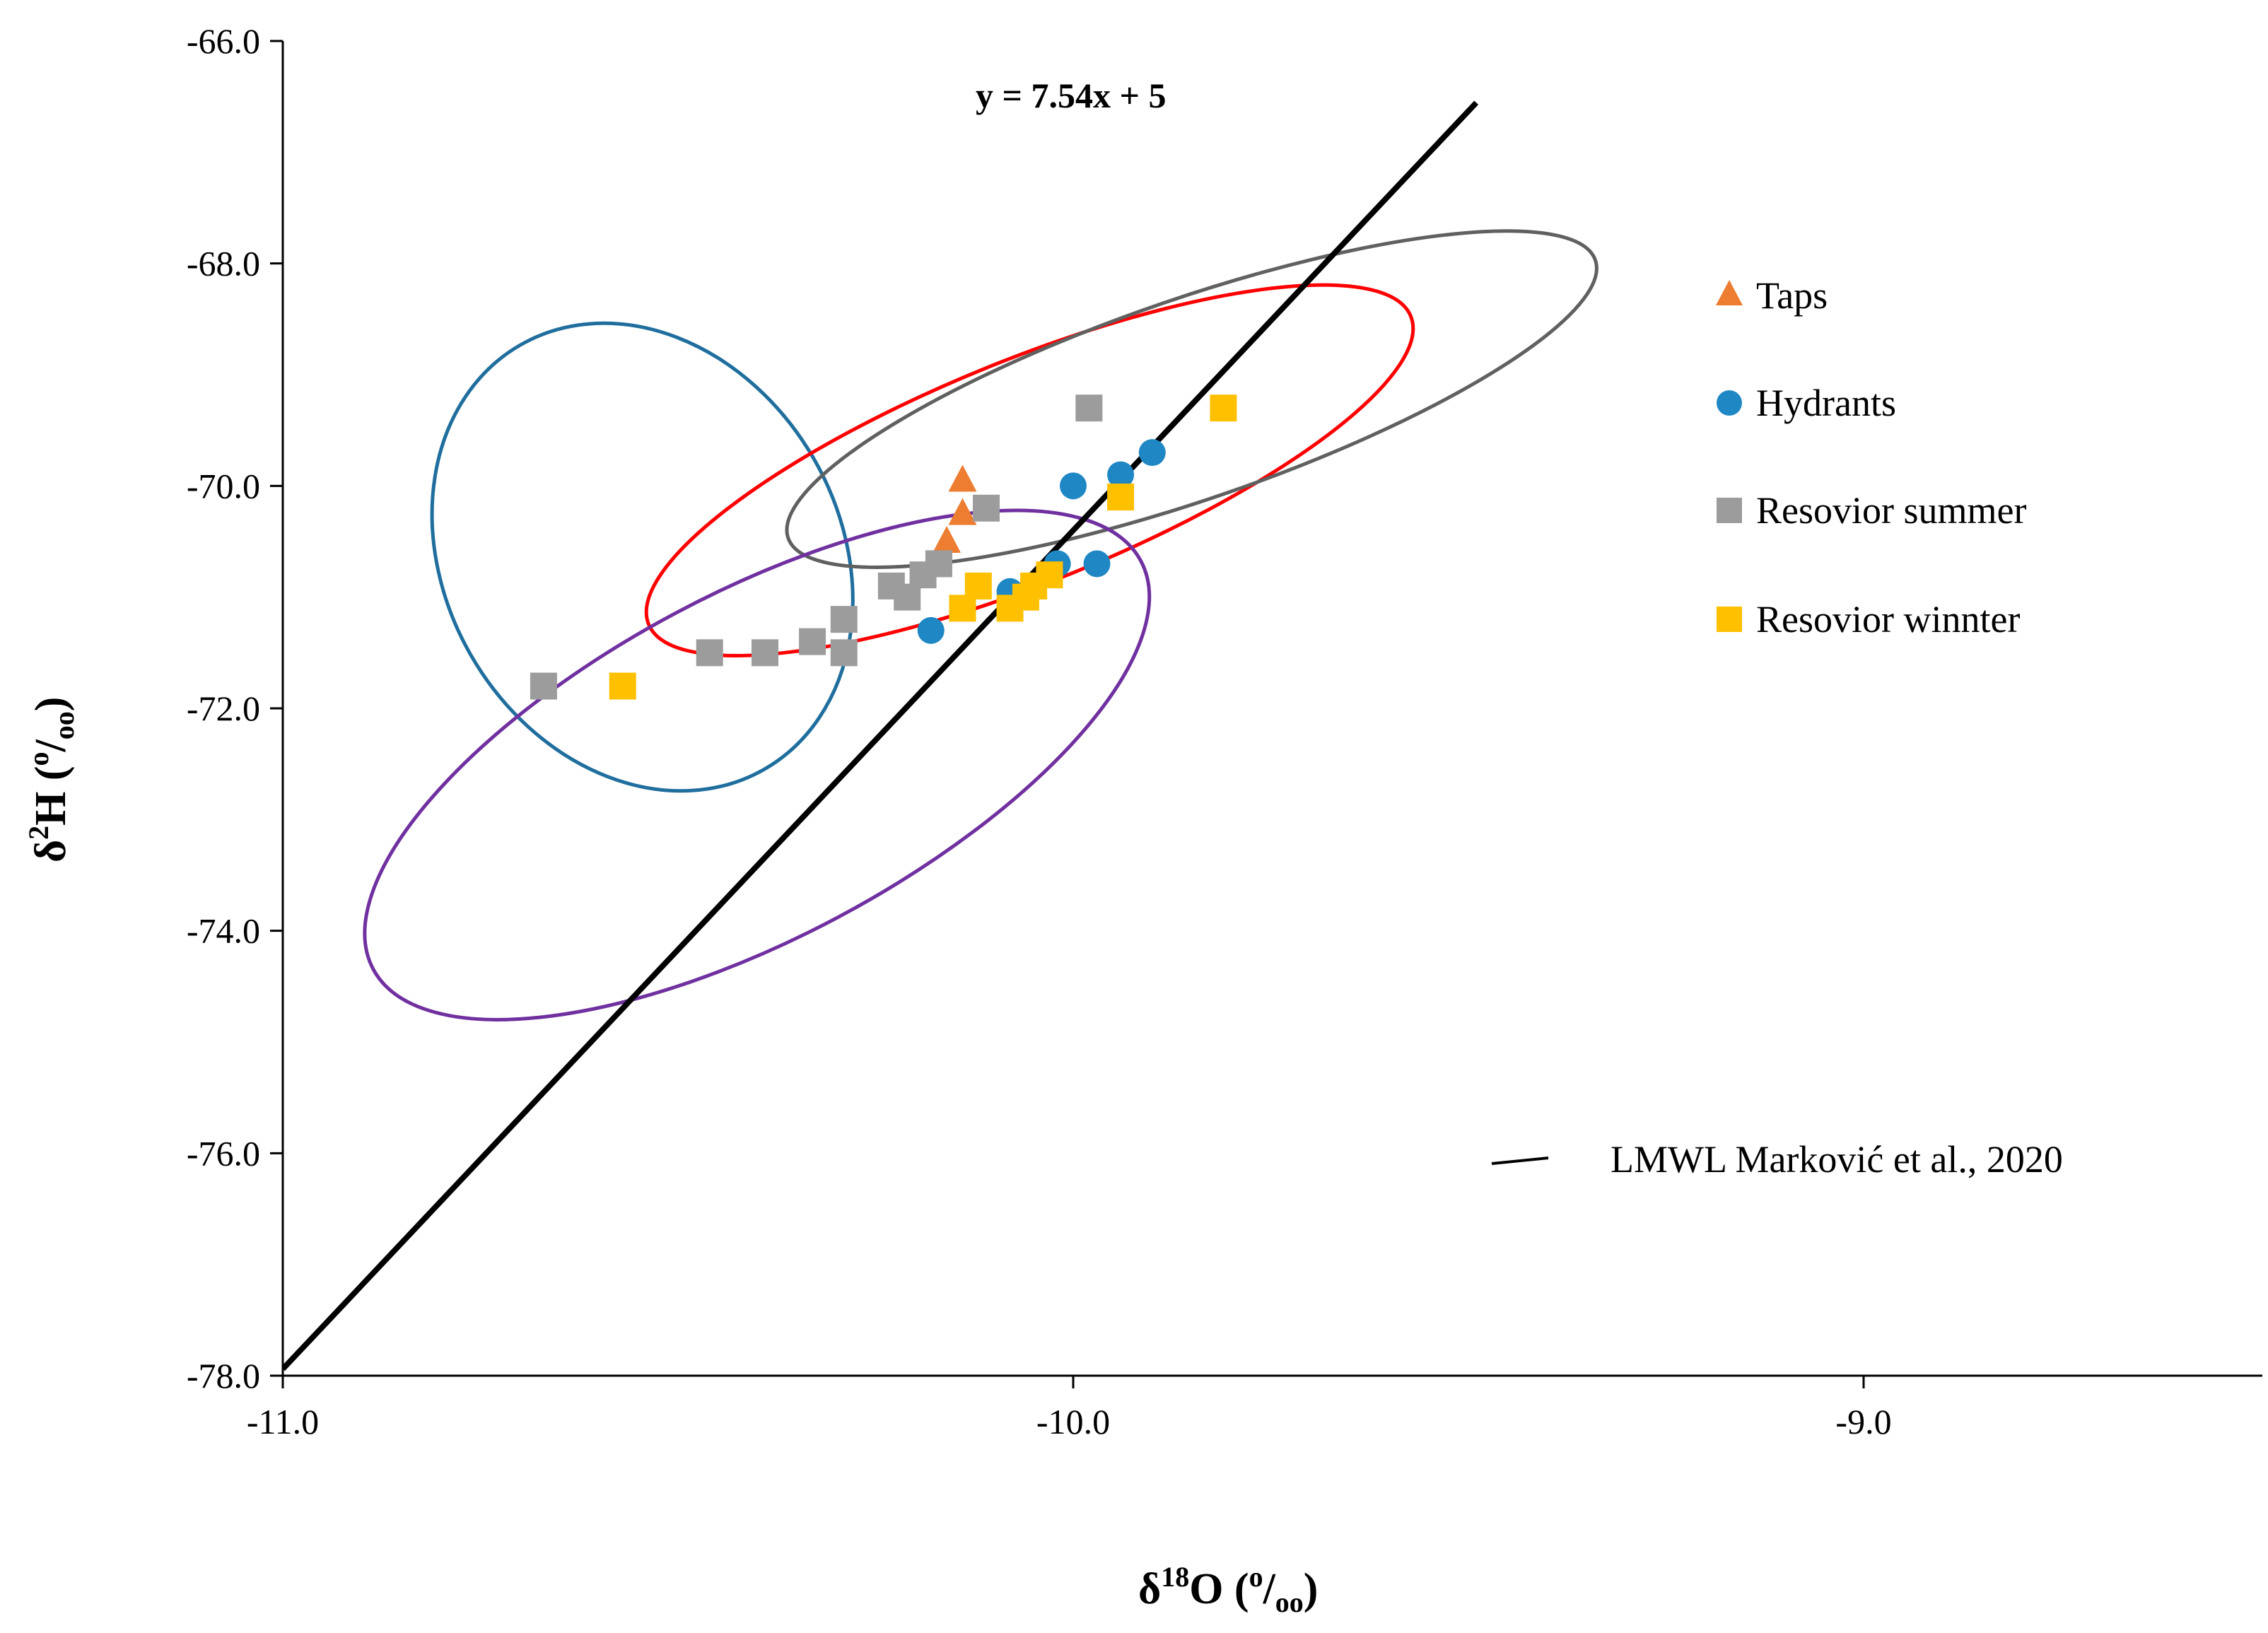  Describe the element at coordinates (1073, 1421) in the screenshot. I see `x-tick-label: -10.0` at that location.